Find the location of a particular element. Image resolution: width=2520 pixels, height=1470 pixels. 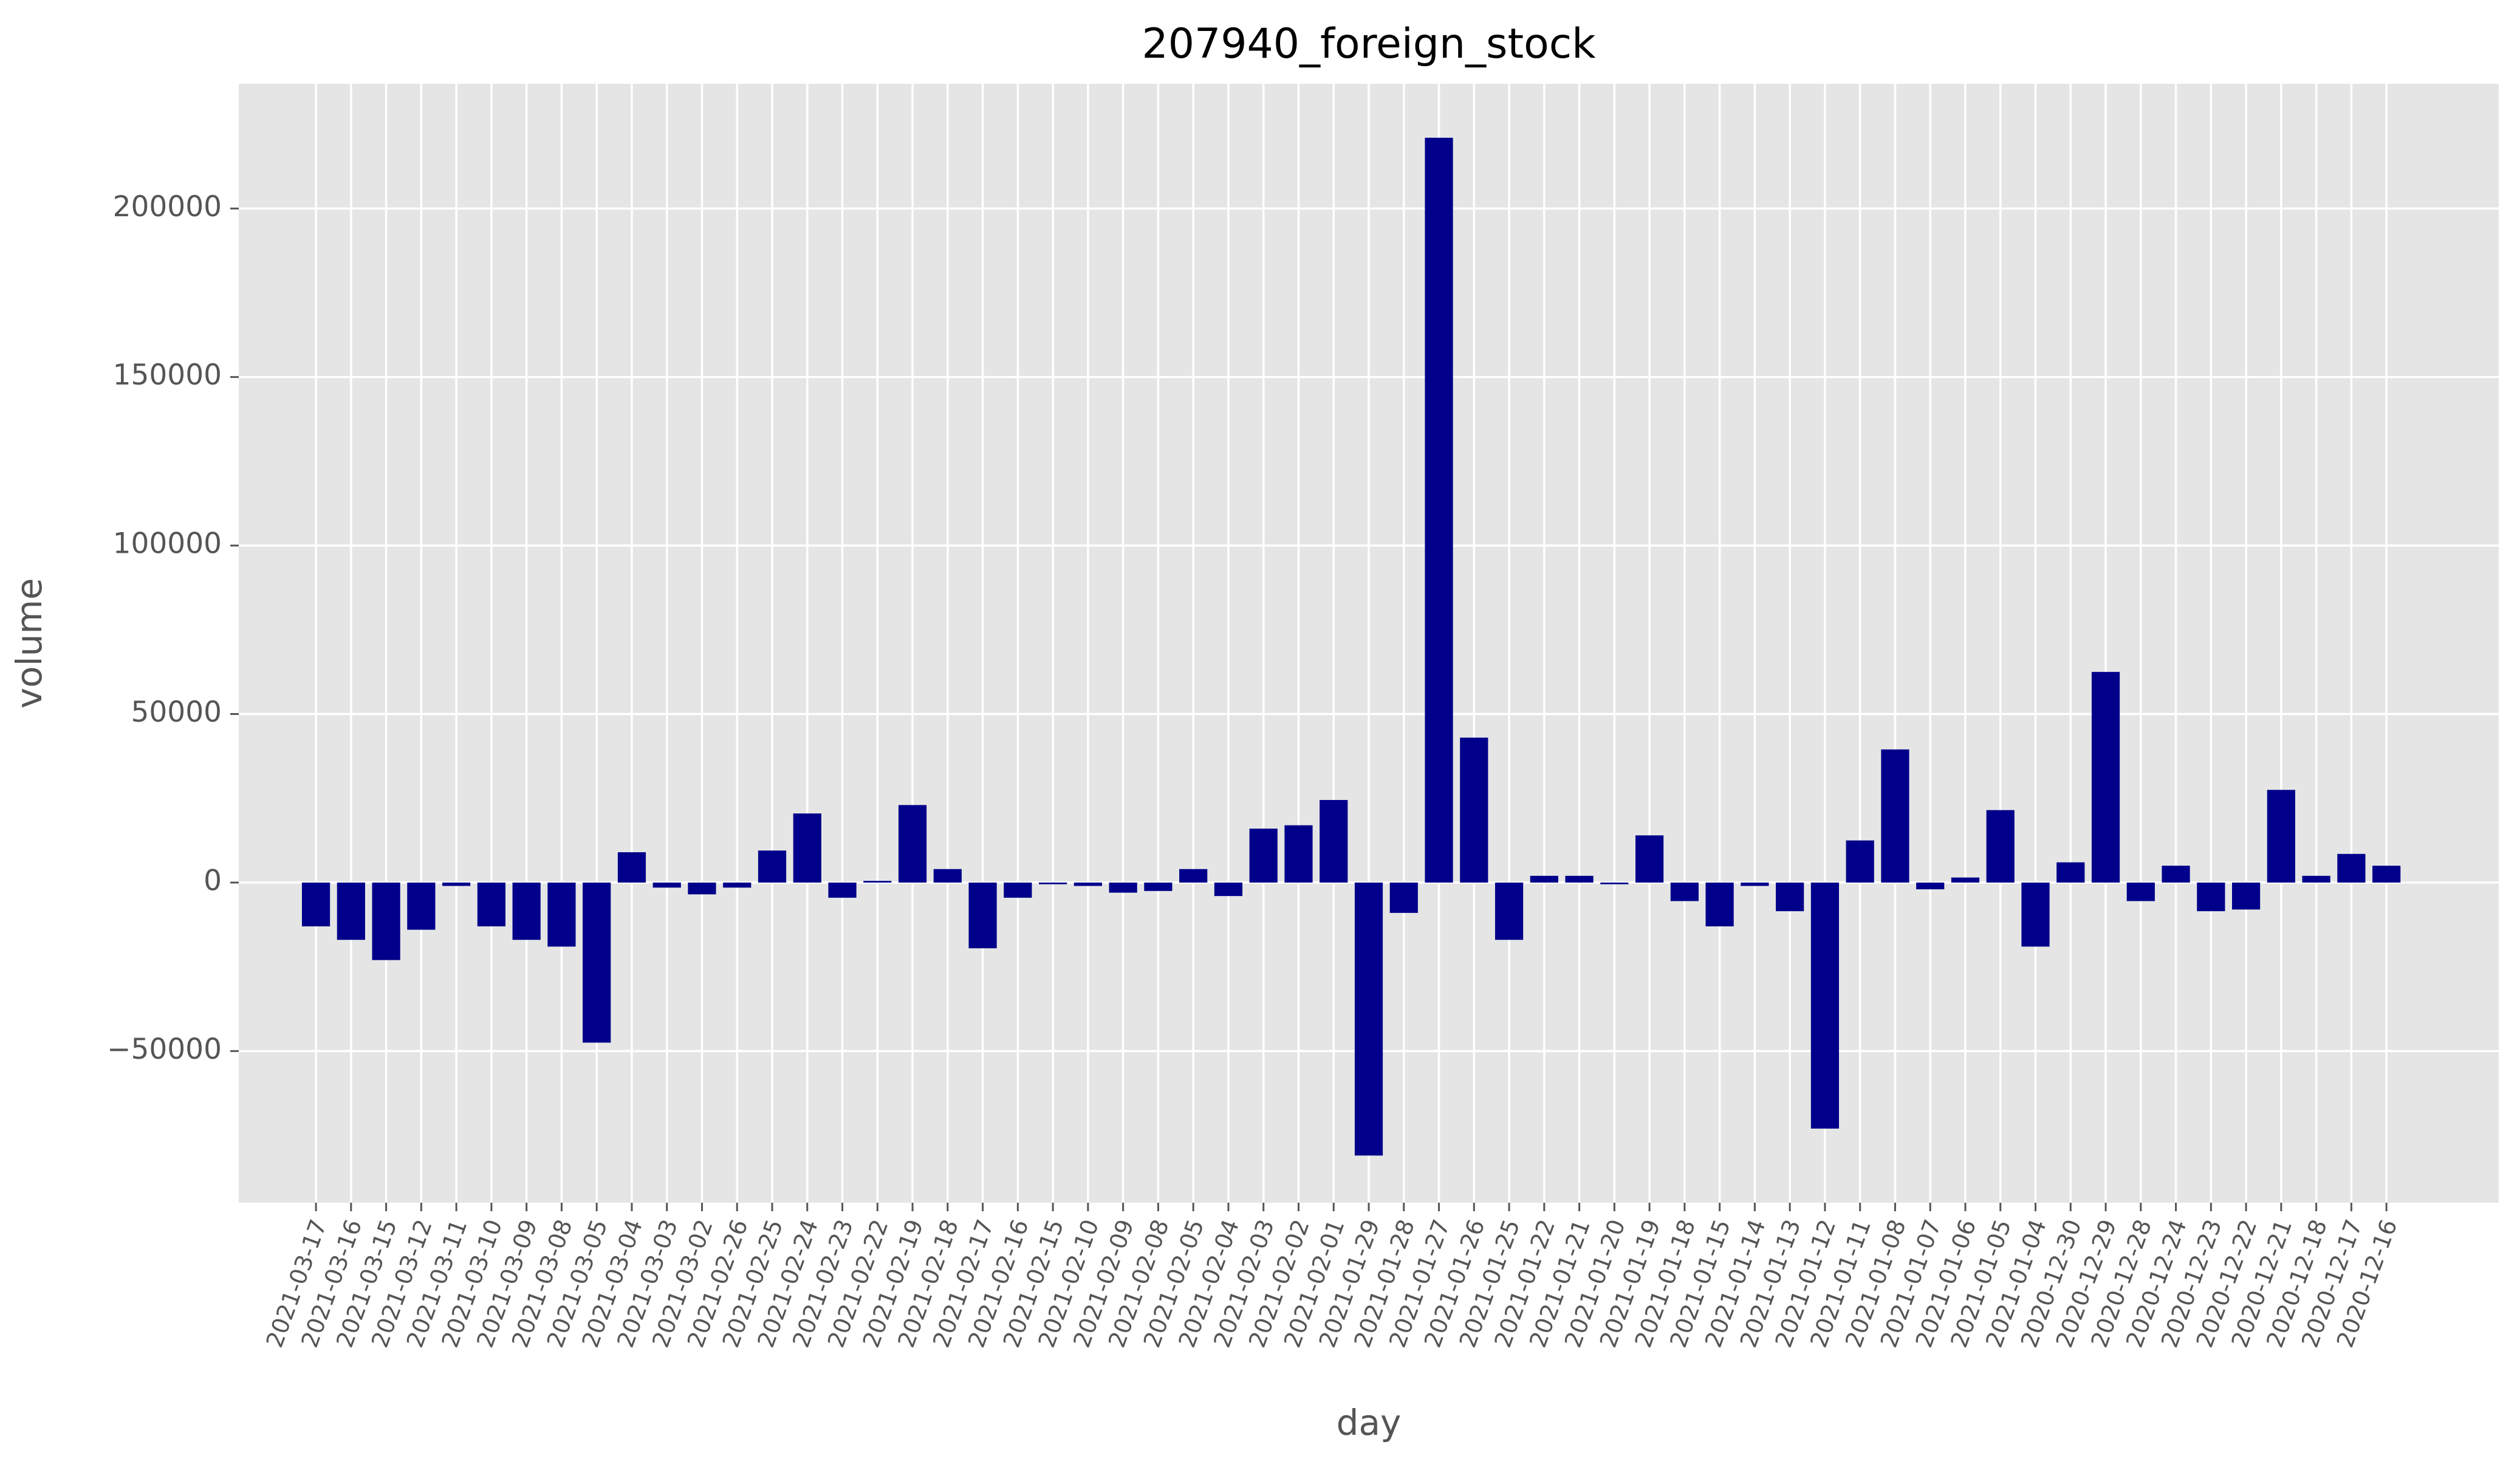

y-axis: −50000 0 50000 100000 150000 200000 is located at coordinates (173, 628).